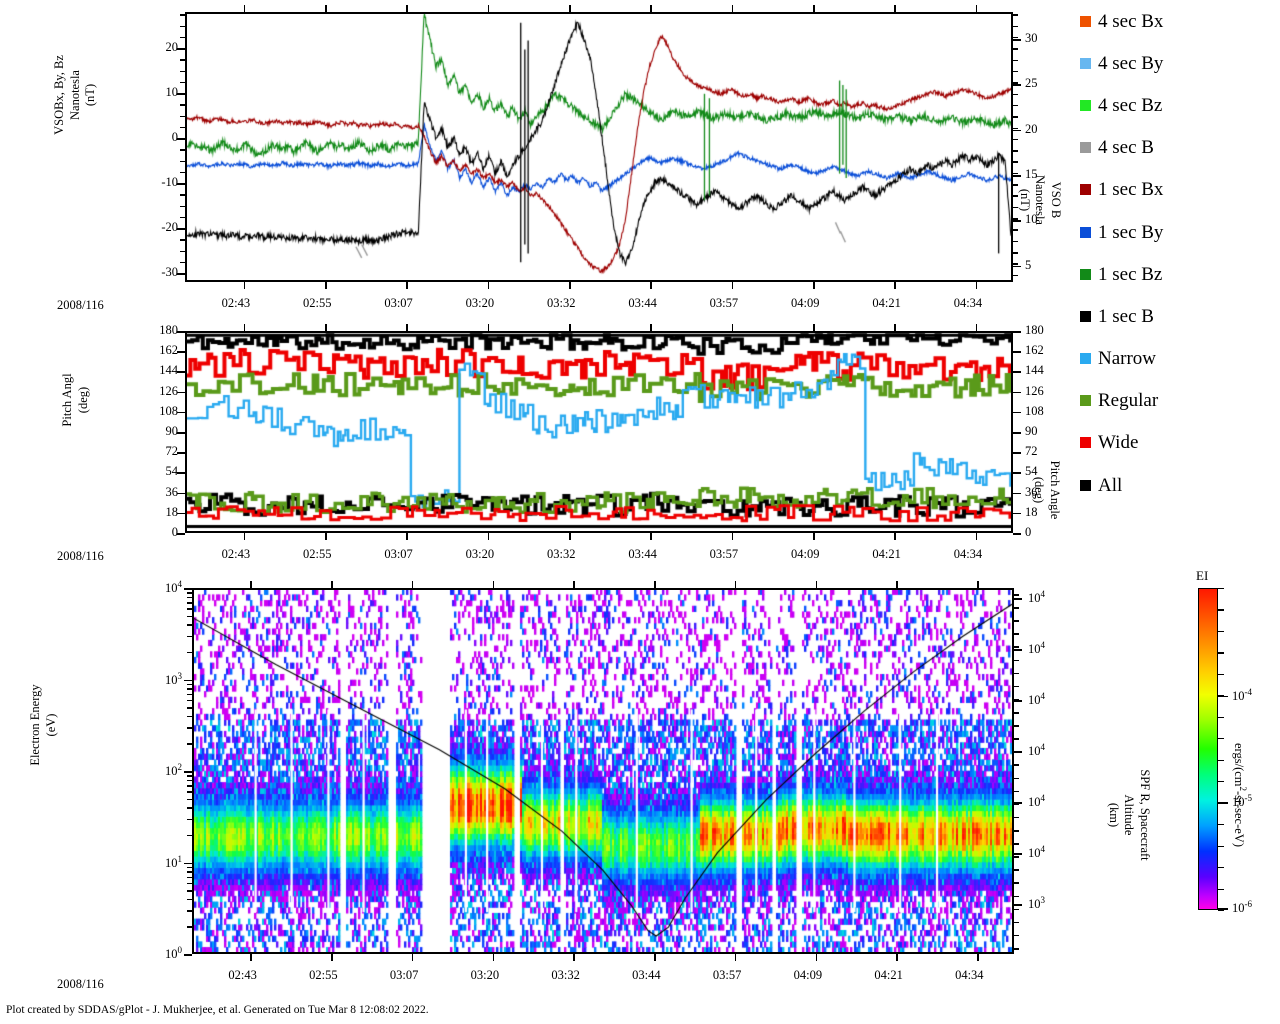 This screenshot has height=1024, width=1280. Describe the element at coordinates (1126, 148) in the screenshot. I see `legend-label: 4 sec B` at that location.